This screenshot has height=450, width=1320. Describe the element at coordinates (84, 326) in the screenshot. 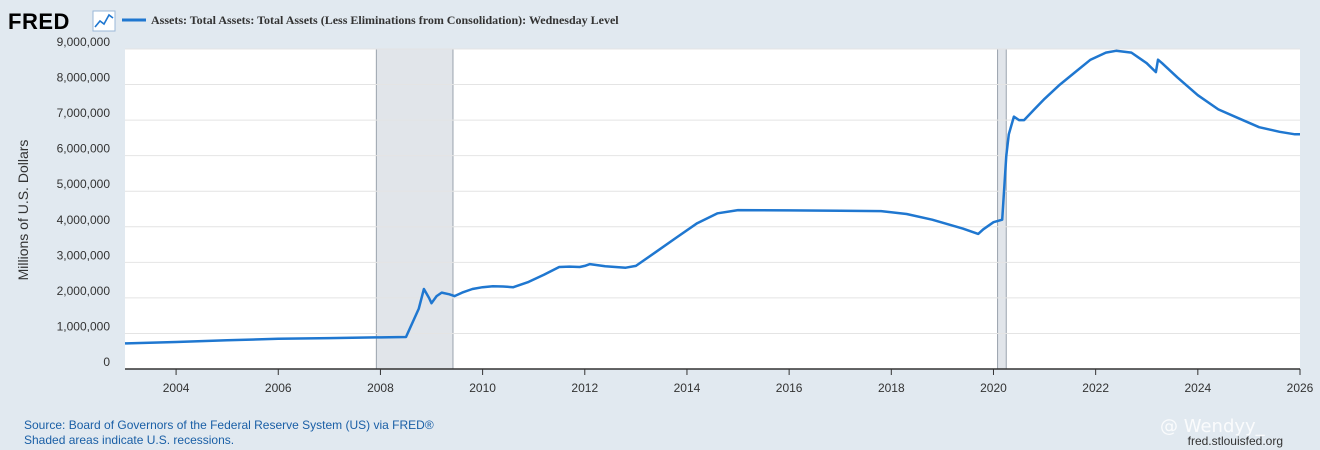

I see `y-tick-label: 1,000,000` at that location.